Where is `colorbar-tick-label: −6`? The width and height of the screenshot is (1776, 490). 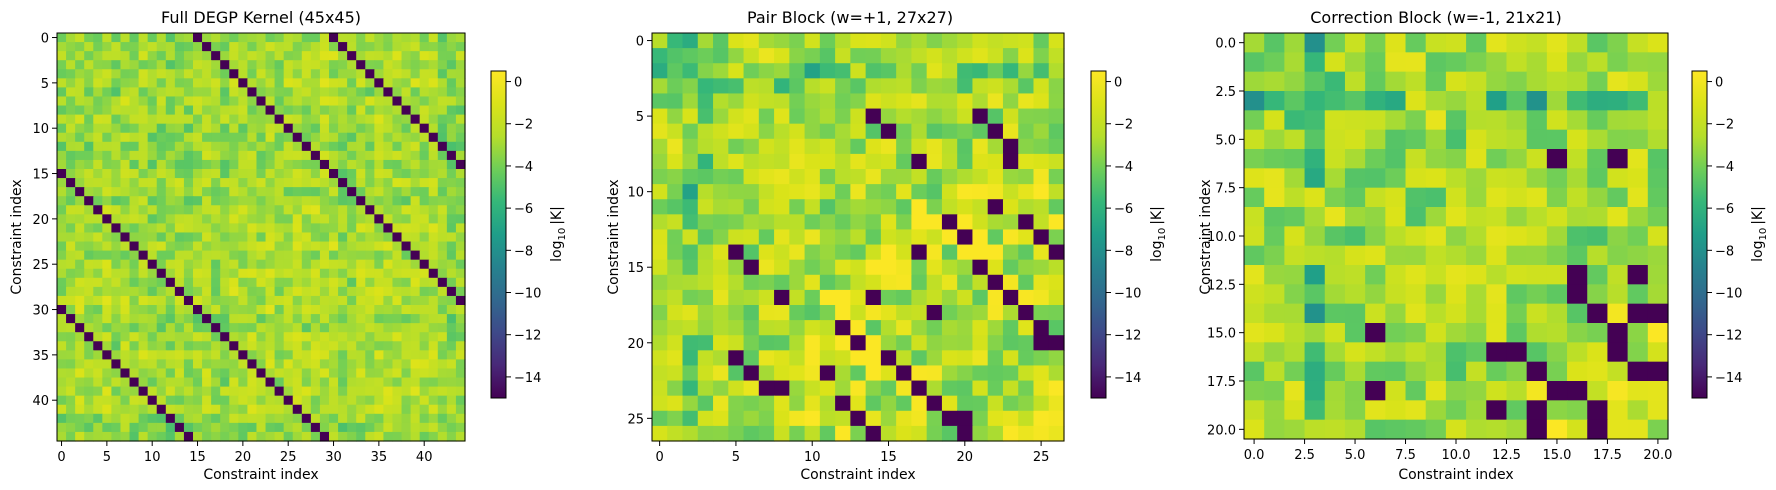 colorbar-tick-label: −6 is located at coordinates (523, 209).